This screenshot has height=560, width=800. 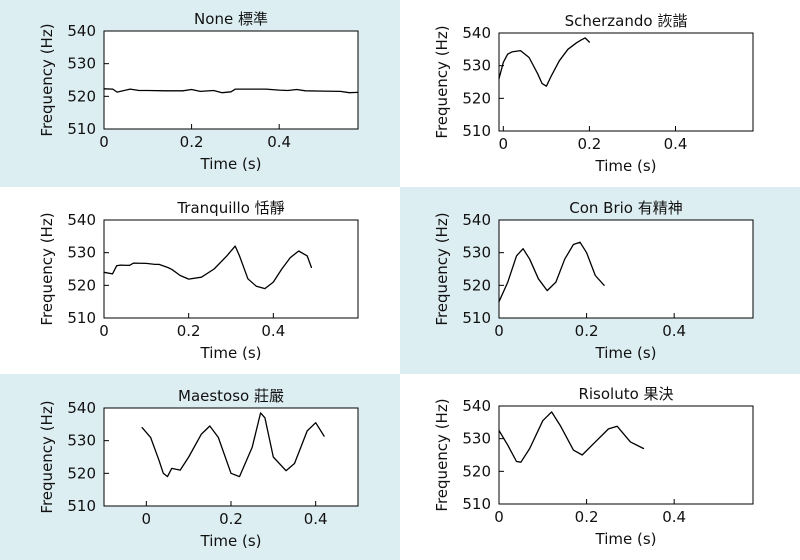 I want to click on chart-title: Tranquillo 恬靜, so click(x=230, y=208).